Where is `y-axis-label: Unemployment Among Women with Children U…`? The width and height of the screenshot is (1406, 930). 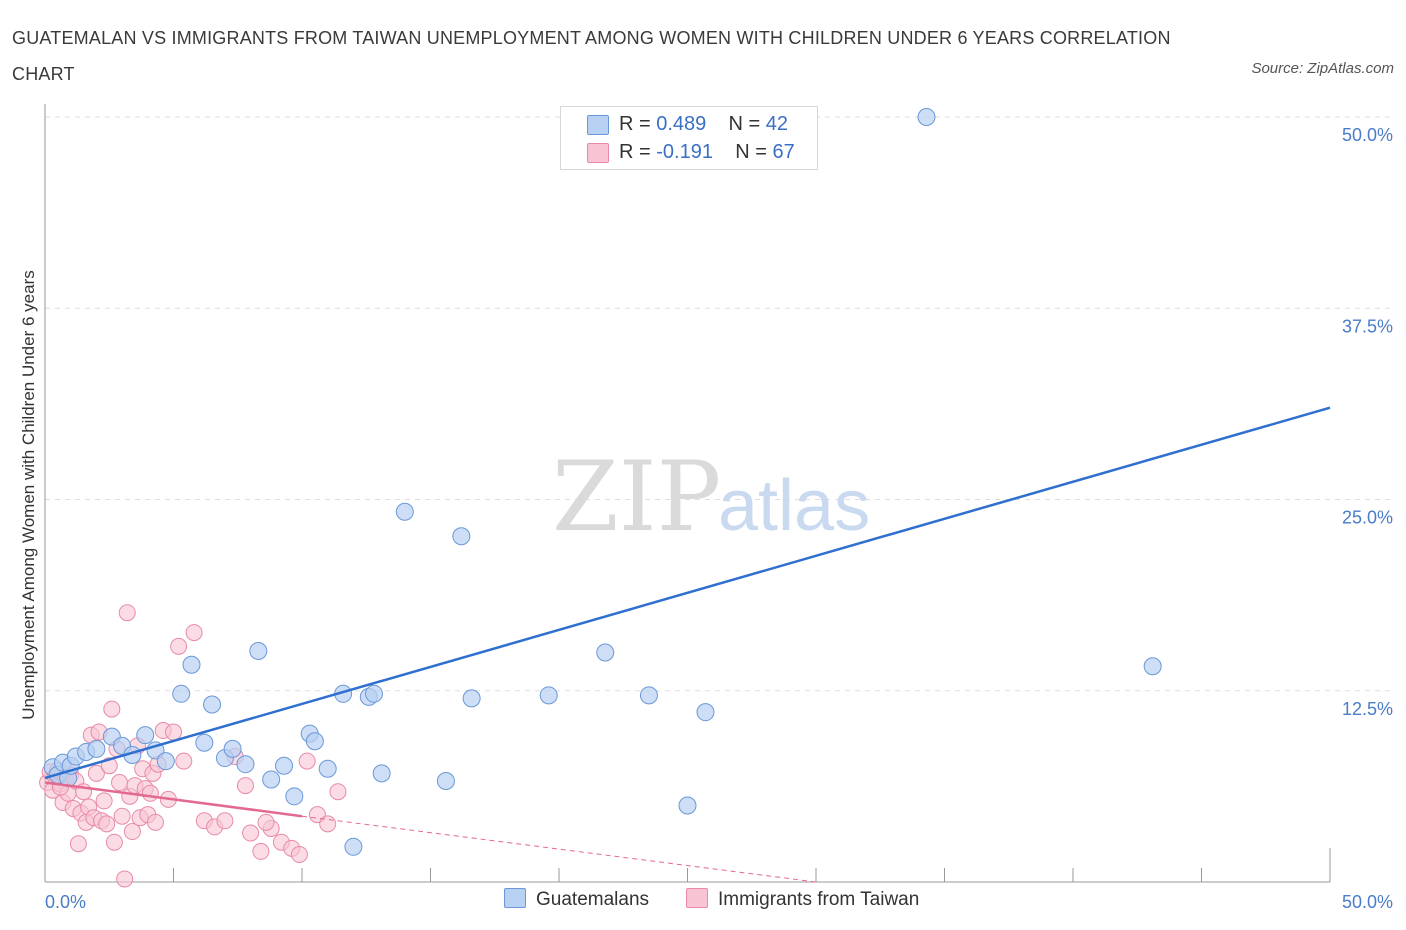 y-axis-label: Unemployment Among Women with Children U… is located at coordinates (28, 494).